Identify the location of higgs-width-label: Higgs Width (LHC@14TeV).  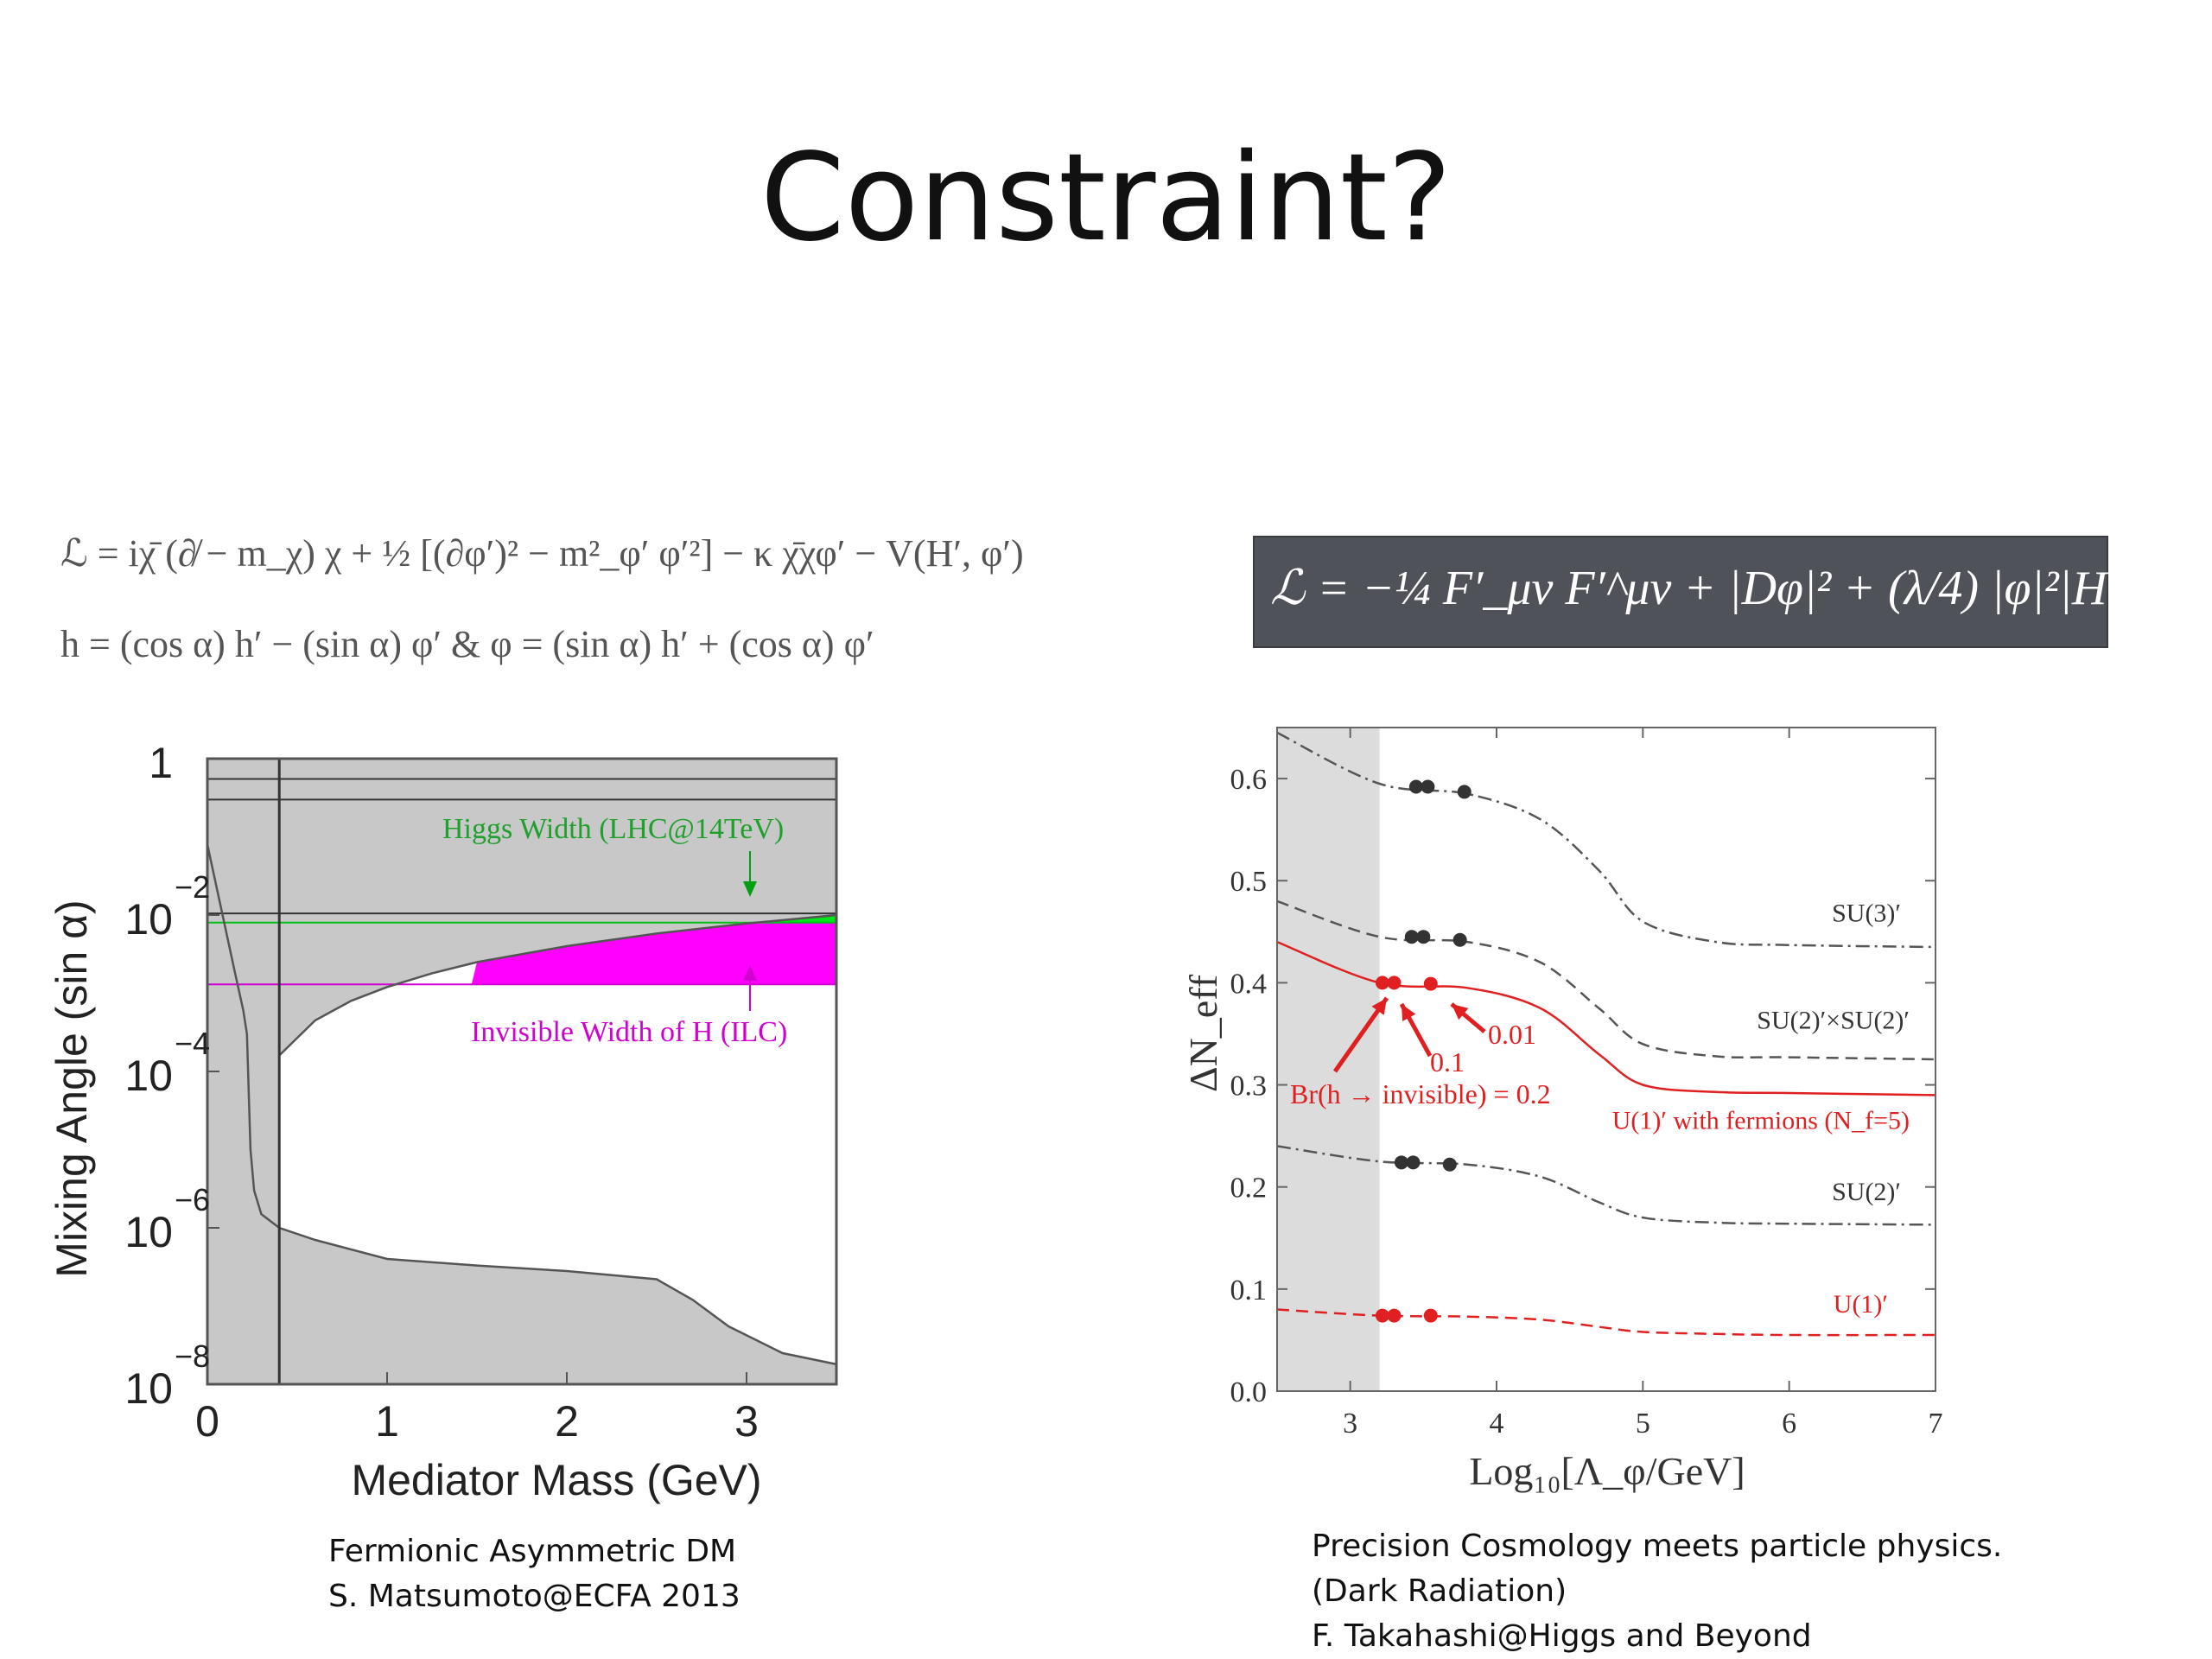
(613, 829).